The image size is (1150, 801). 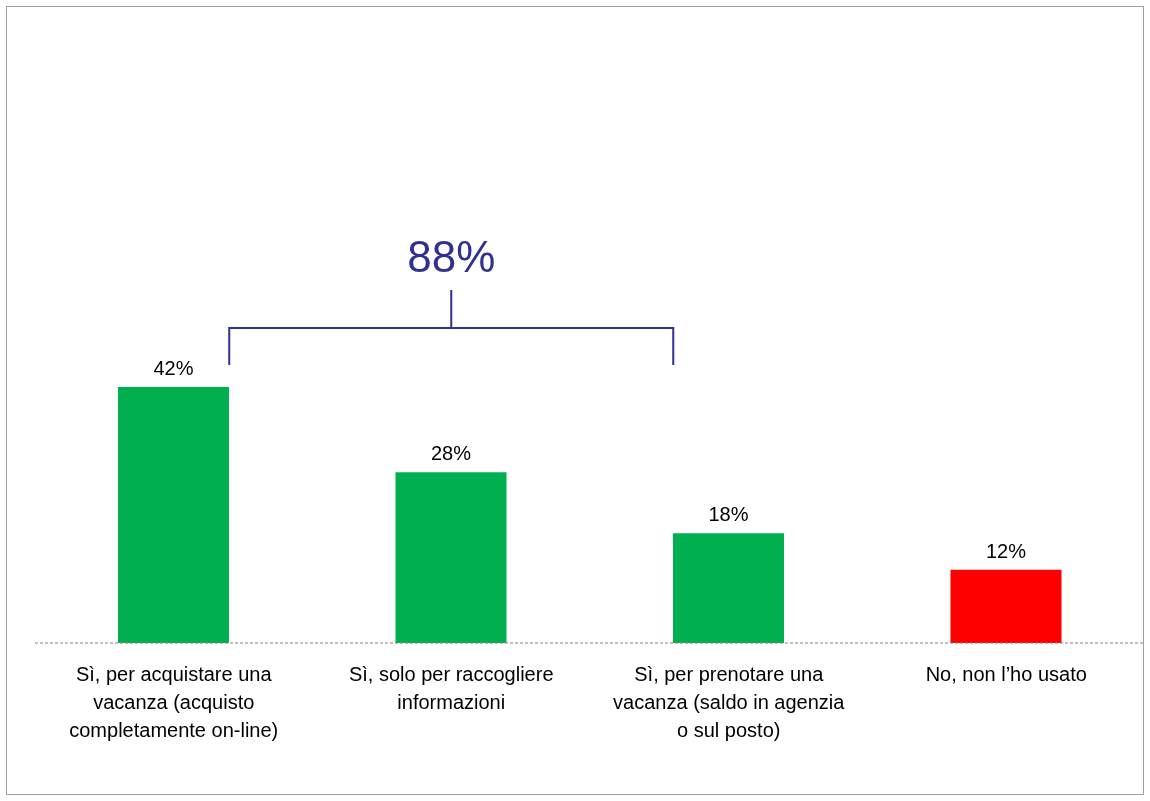 I want to click on x-tick-label: Sì, per acquistare una vacanza (acquisto completamente on-line), so click(x=174, y=702).